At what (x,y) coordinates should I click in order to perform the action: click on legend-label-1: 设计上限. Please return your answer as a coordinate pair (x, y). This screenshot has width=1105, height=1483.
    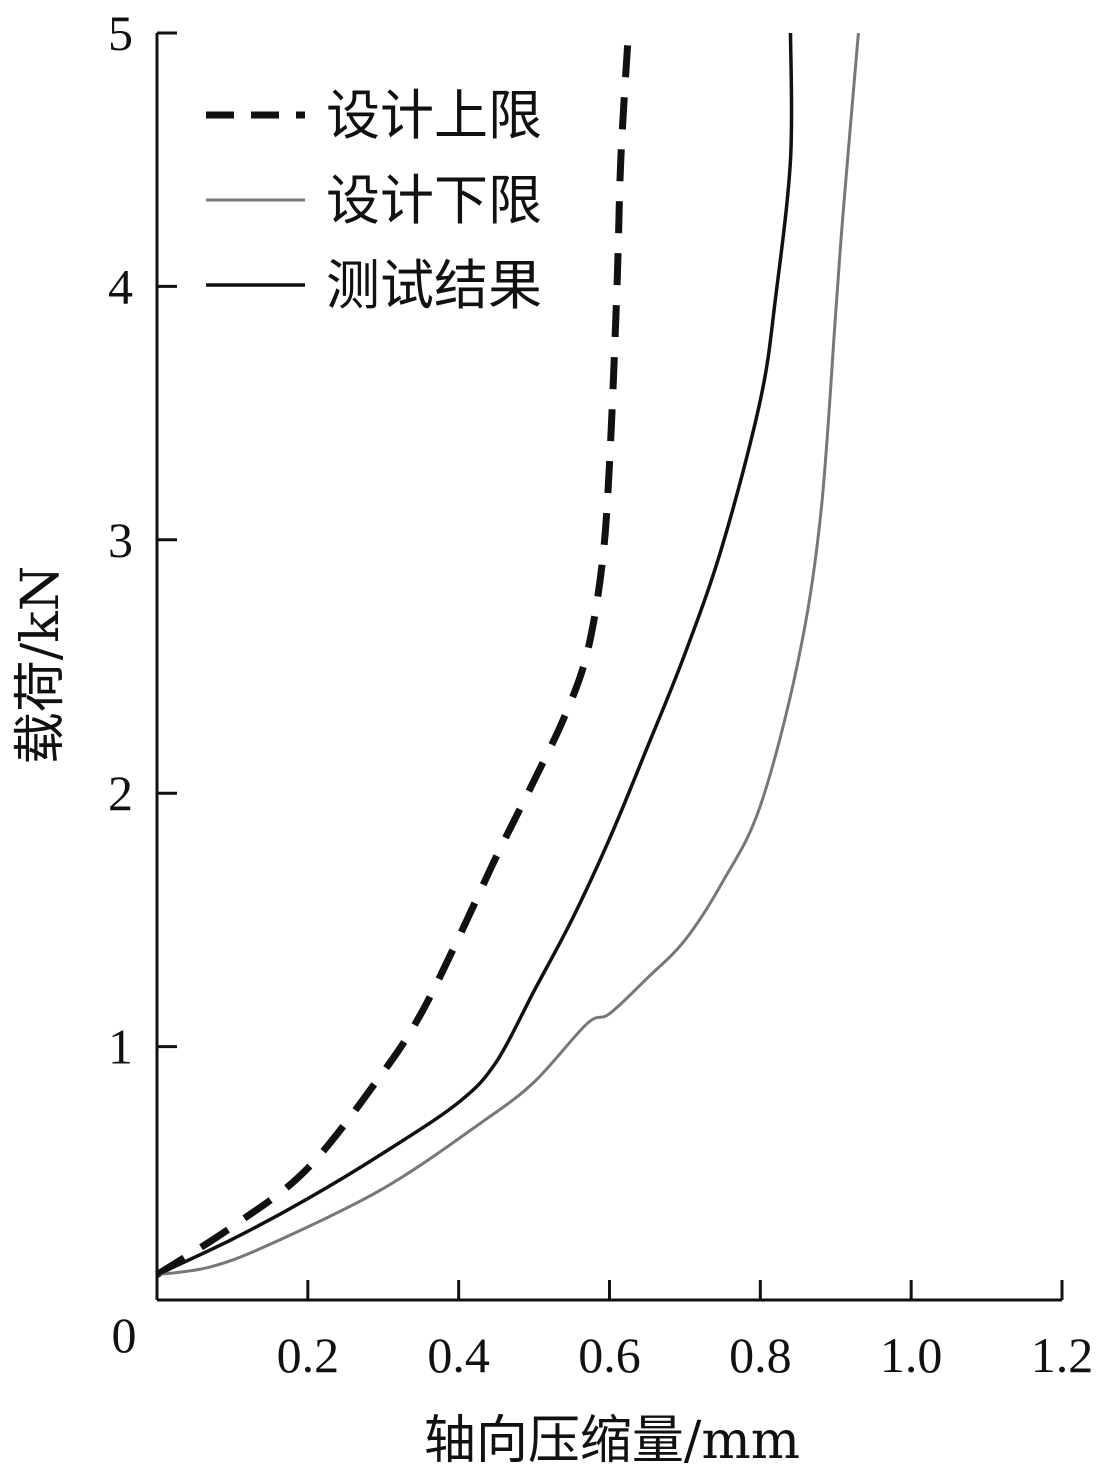
    Looking at the image, I should click on (434, 115).